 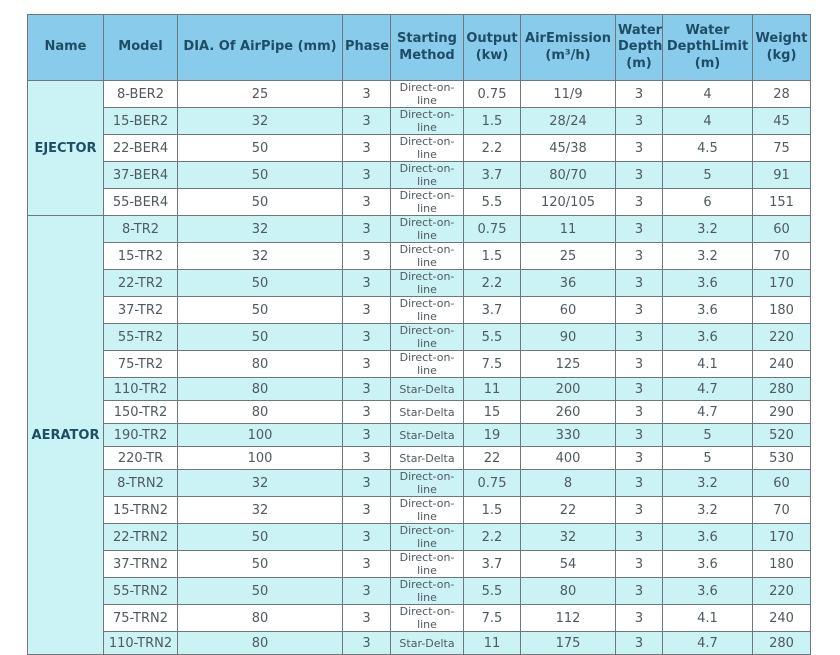 What do you see at coordinates (568, 47) in the screenshot?
I see `column-header-air-emission: AirEmission (m³/h)` at bounding box center [568, 47].